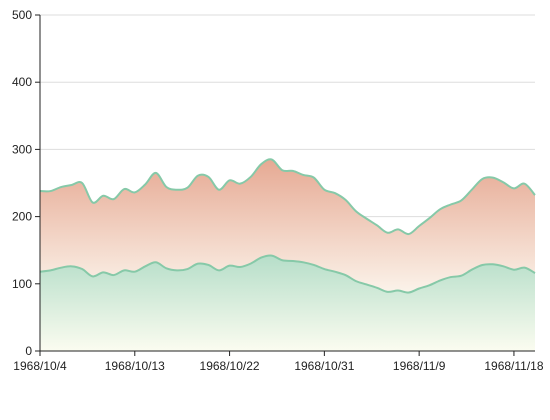 This screenshot has width=550, height=420. What do you see at coordinates (22, 149) in the screenshot?
I see `y-tick-label: 300` at bounding box center [22, 149].